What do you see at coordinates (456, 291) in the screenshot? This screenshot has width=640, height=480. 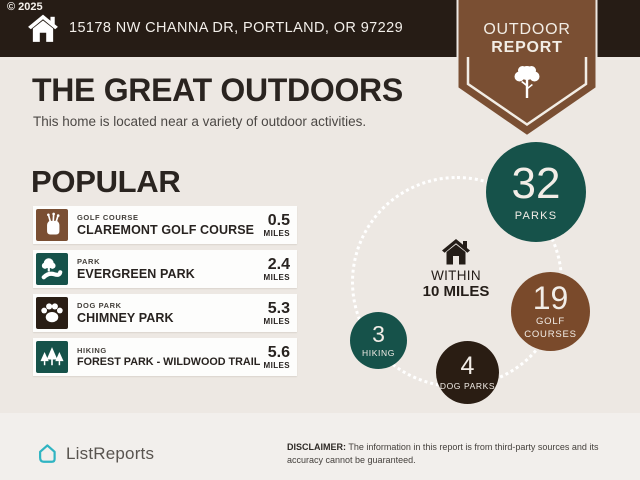 I see `radius-label-line2: 10 MILES` at bounding box center [456, 291].